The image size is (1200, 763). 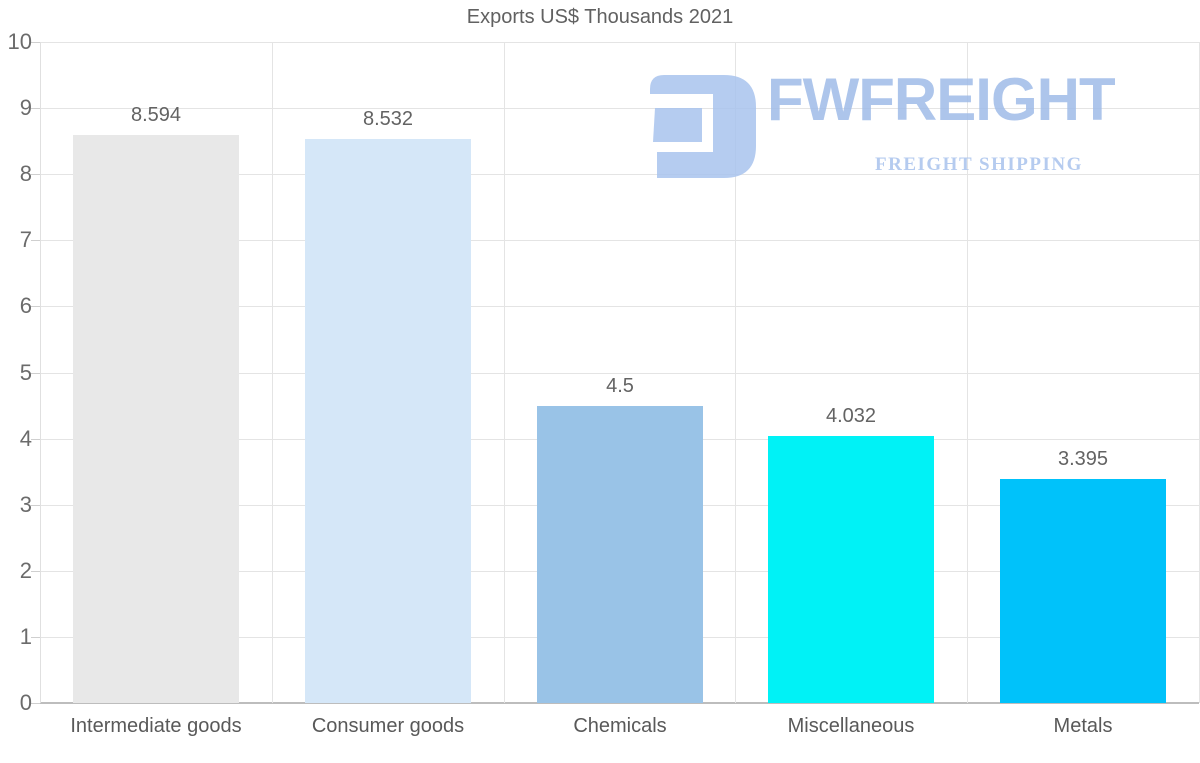 What do you see at coordinates (619, 703) in the screenshot?
I see `x-axis-line` at bounding box center [619, 703].